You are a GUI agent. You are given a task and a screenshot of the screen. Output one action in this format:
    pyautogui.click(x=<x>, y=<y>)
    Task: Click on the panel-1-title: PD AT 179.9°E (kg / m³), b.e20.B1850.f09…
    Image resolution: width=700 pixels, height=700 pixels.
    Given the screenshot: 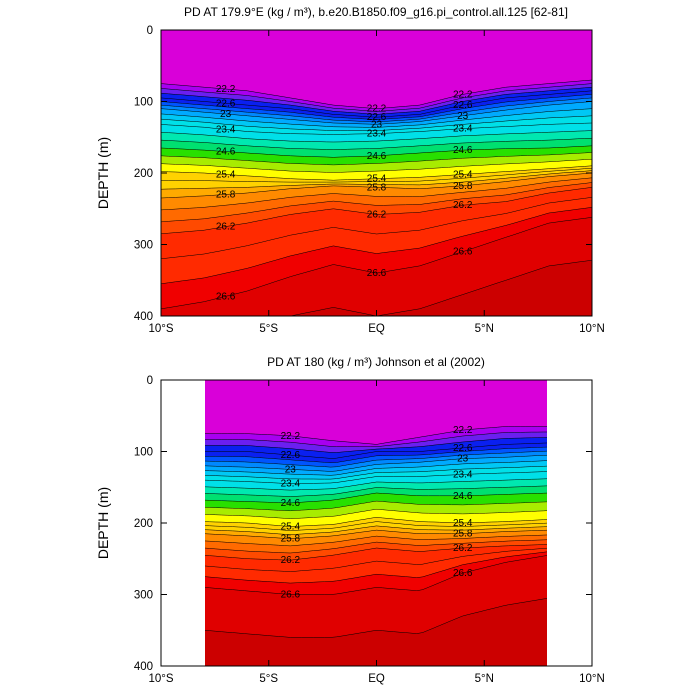 What is the action you would take?
    pyautogui.click(x=376, y=12)
    